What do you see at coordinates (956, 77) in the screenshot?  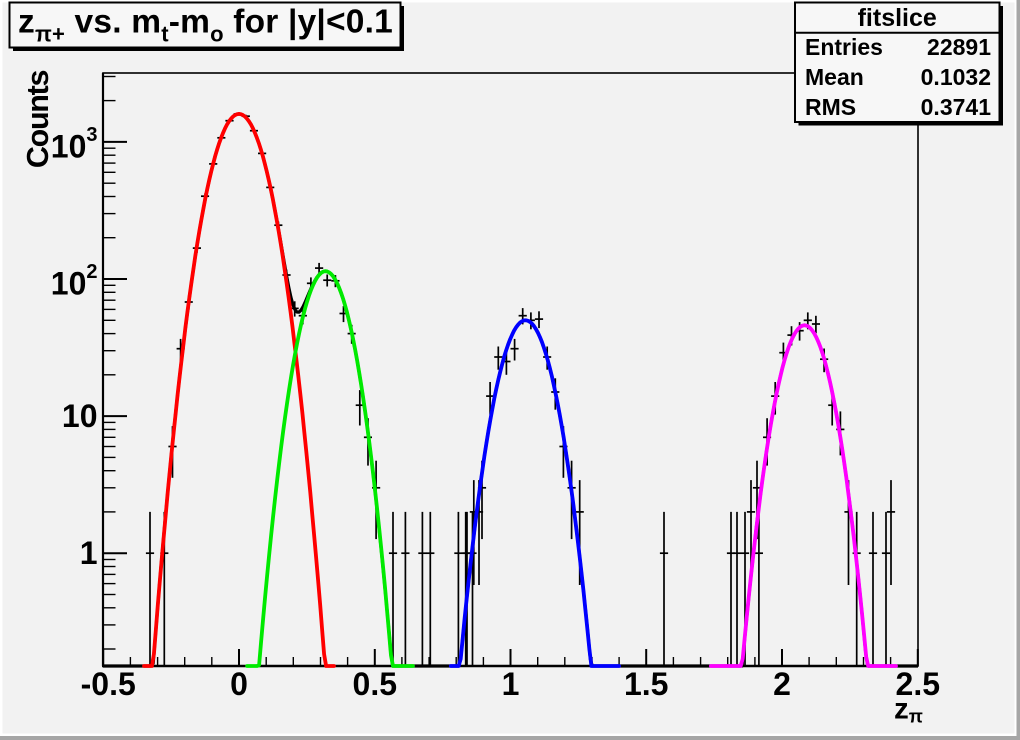 I see `svg-text: 0.1032` at bounding box center [956, 77].